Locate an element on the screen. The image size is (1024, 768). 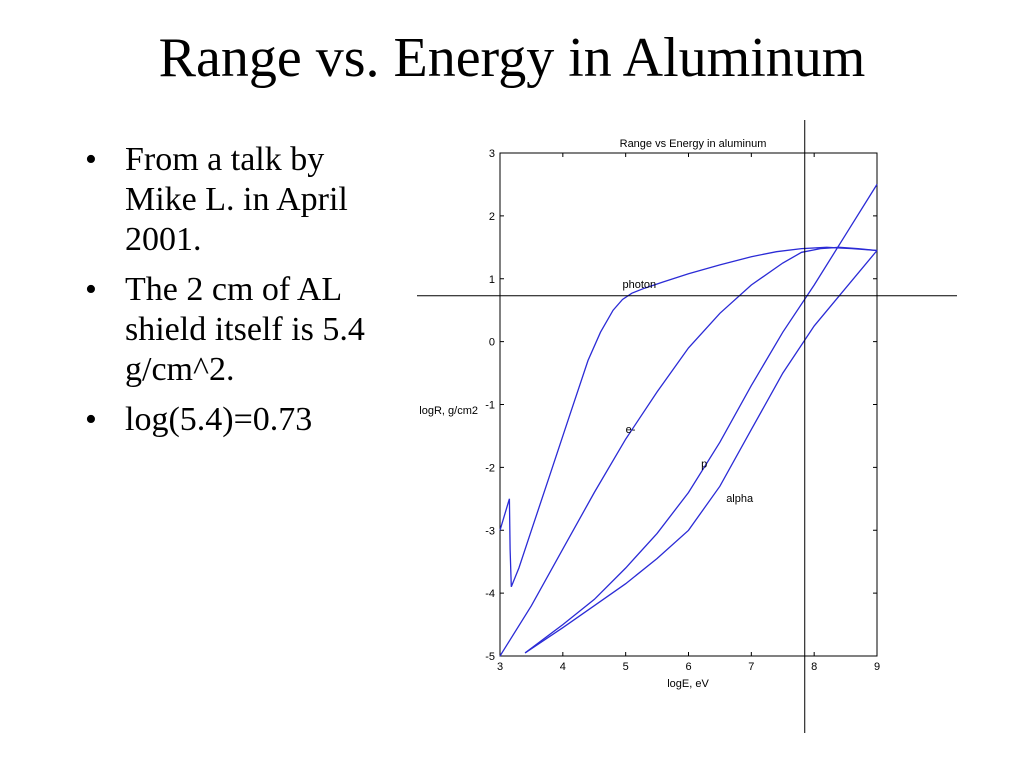
x-tick-label: 5 is located at coordinates (626, 667).